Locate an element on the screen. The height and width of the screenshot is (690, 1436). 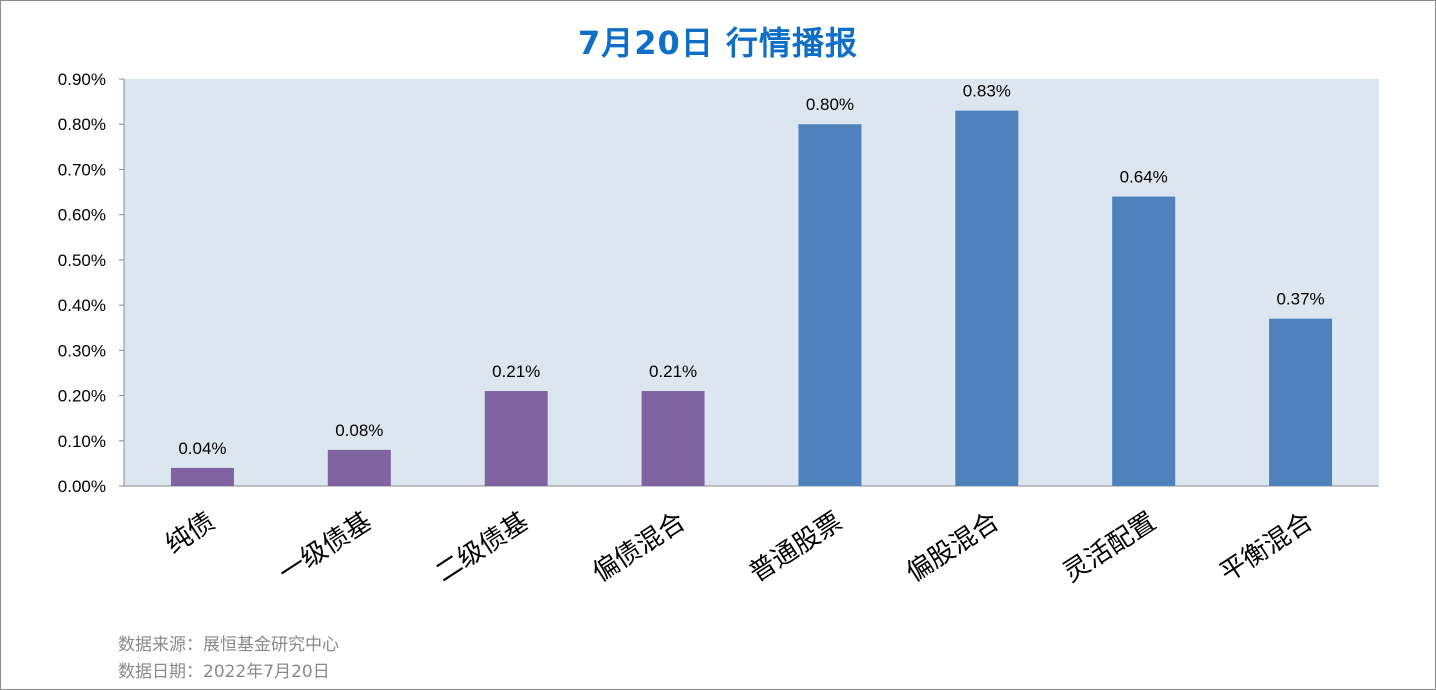
data-label: 0.04% is located at coordinates (202, 448).